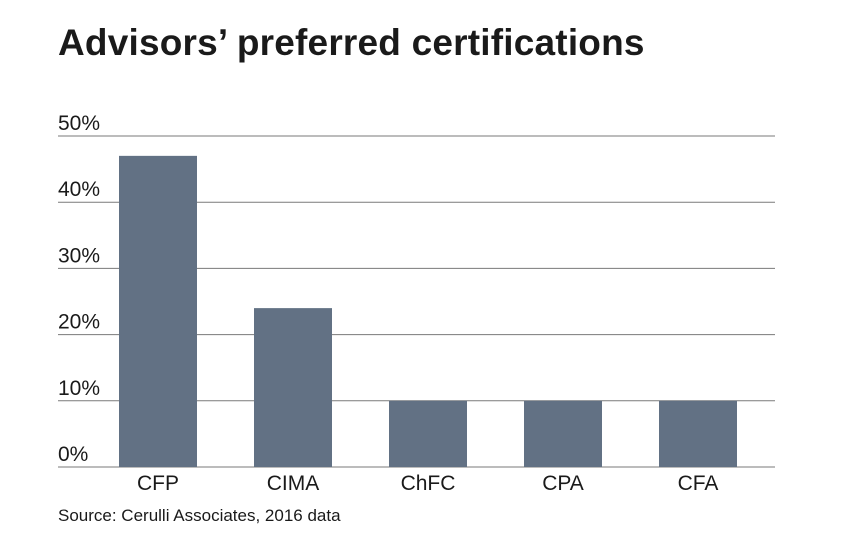 The image size is (844, 550). Describe the element at coordinates (563, 433) in the screenshot. I see `bar-cpa` at that location.